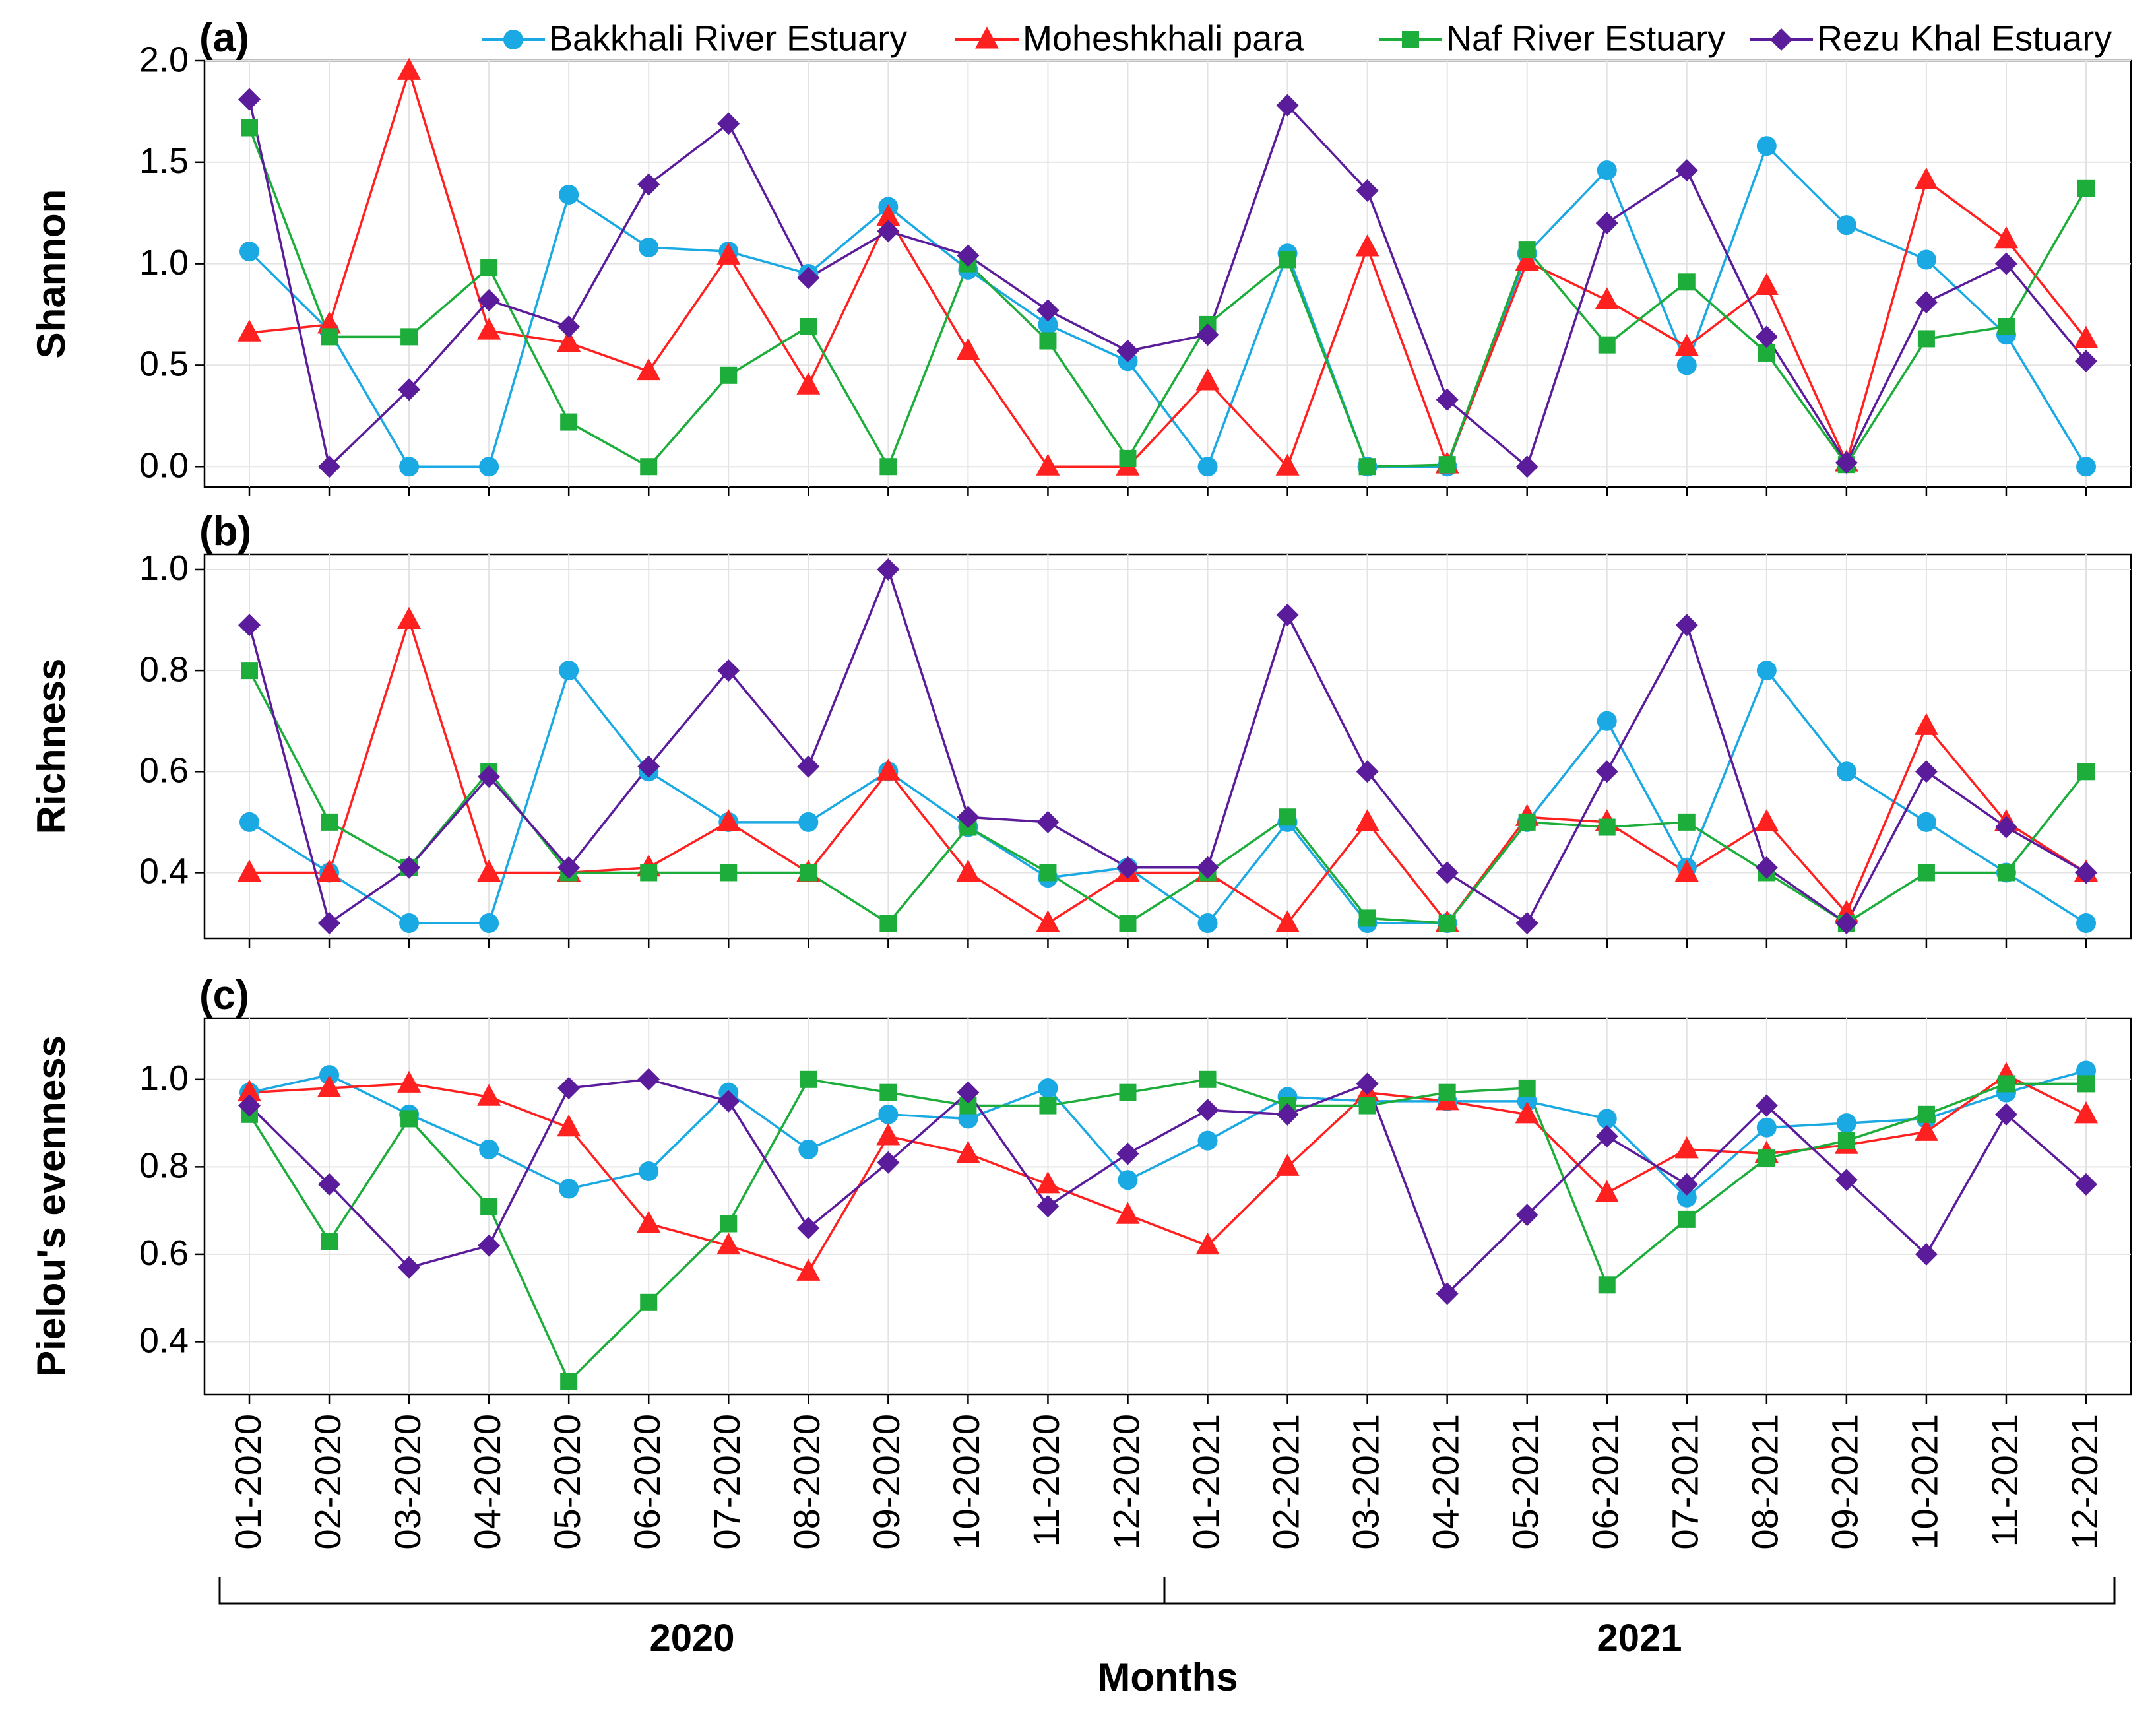  I want to click on x-tick-label: 01-2021, so click(1206, 1482).